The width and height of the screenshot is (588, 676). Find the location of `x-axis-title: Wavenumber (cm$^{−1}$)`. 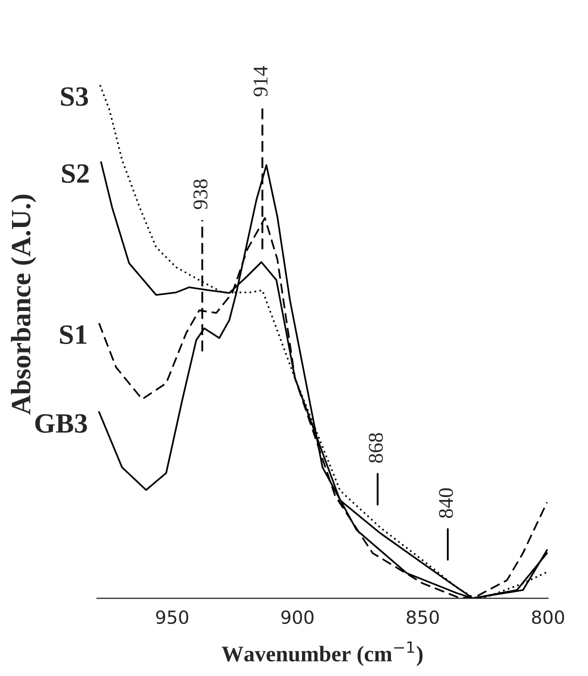

x-axis-title: Wavenumber (cm$^{−1}$) is located at coordinates (322, 653).